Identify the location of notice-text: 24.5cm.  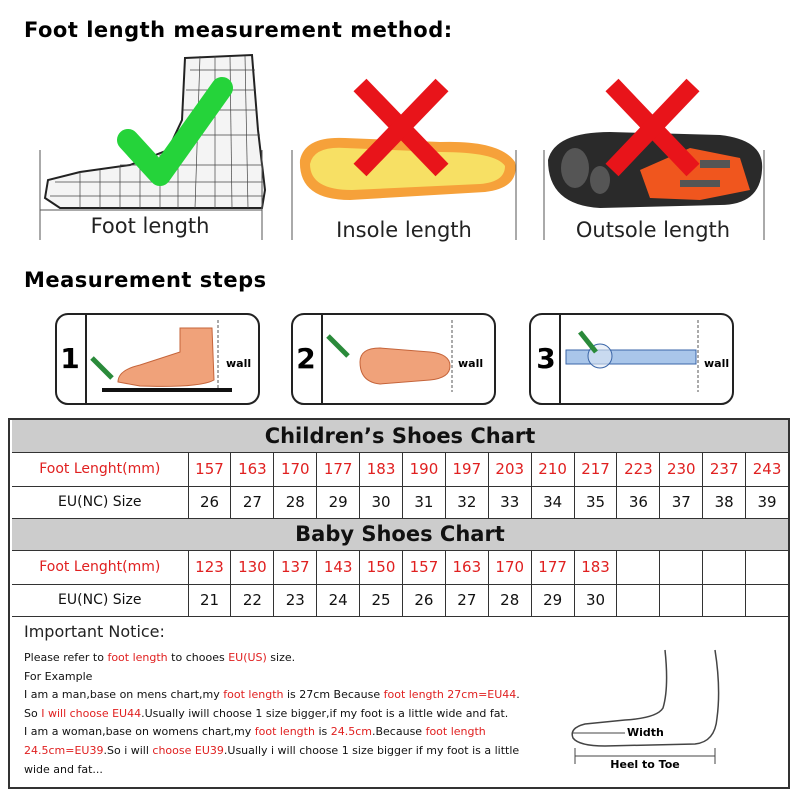
(351, 732).